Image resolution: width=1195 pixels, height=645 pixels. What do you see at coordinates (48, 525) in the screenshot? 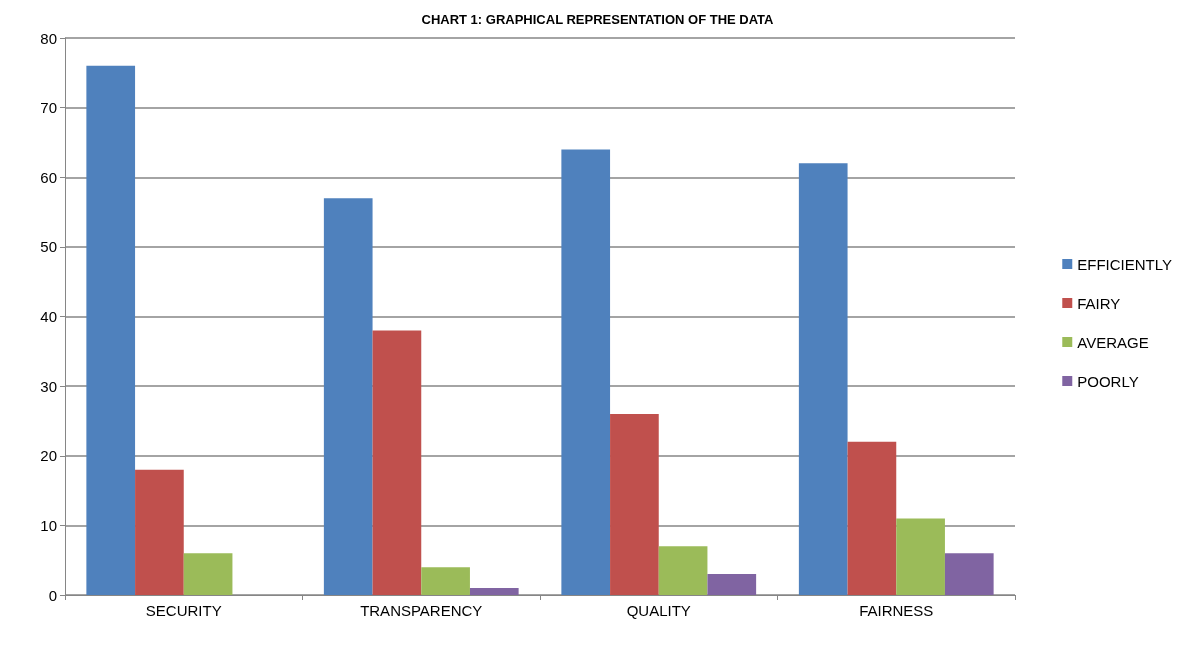
I see `y-tick-label: 10` at bounding box center [48, 525].